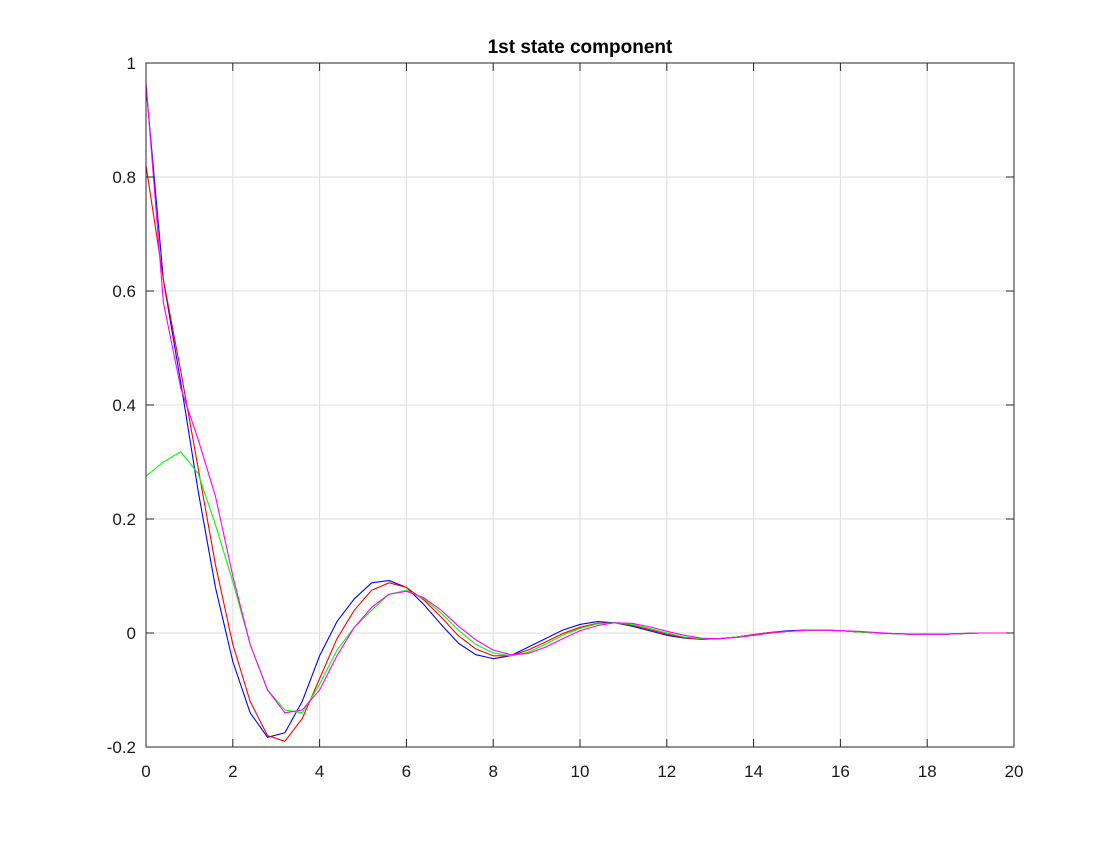  I want to click on x-tick-label: 4, so click(319, 771).